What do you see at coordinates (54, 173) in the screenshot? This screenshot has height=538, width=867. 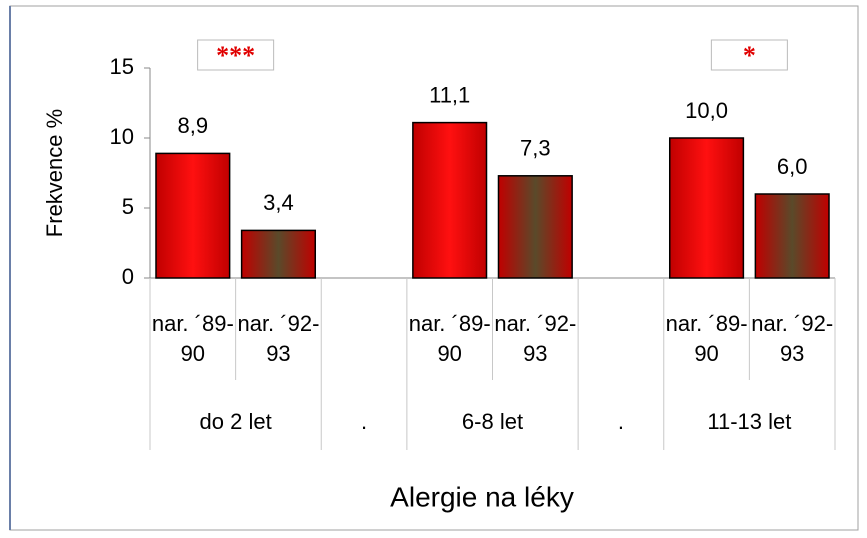 I see `y-axis-label: Frekvence %` at bounding box center [54, 173].